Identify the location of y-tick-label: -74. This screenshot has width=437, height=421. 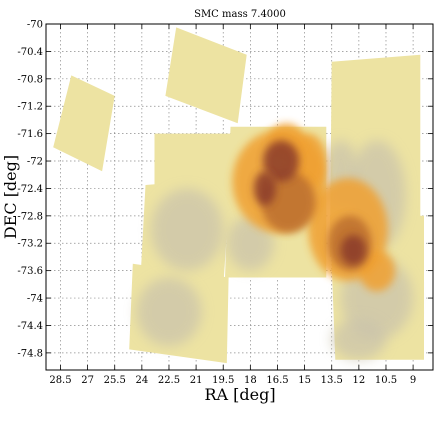
(35, 299).